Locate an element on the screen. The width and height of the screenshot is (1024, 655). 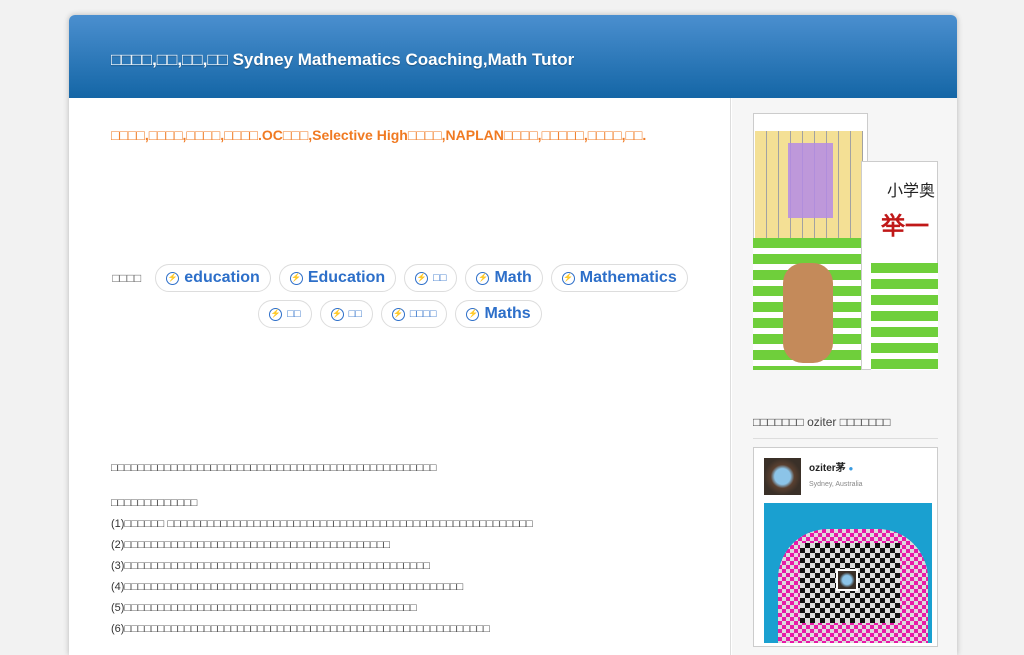
tags-label: □□□□ is located at coordinates (127, 278).